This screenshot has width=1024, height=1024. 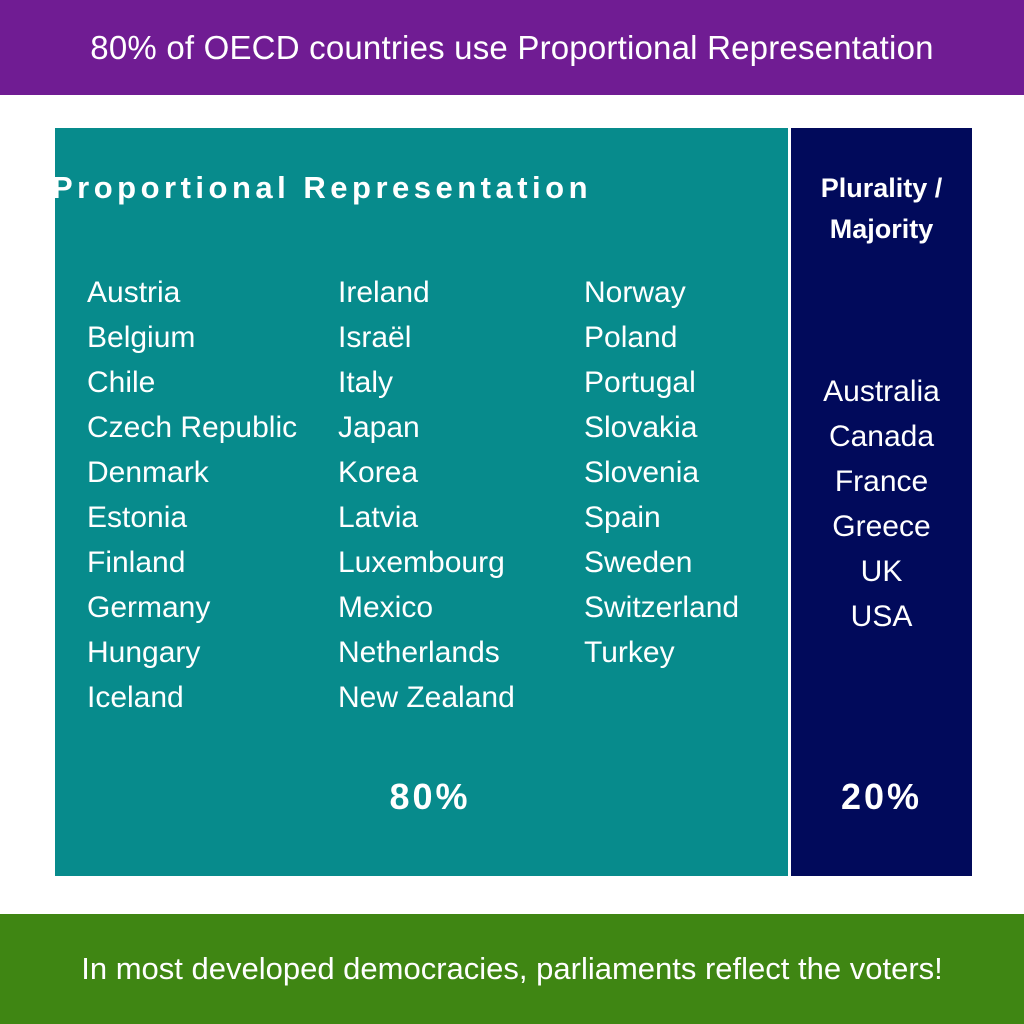 What do you see at coordinates (881, 436) in the screenshot?
I see `pm-country-item: Canada` at bounding box center [881, 436].